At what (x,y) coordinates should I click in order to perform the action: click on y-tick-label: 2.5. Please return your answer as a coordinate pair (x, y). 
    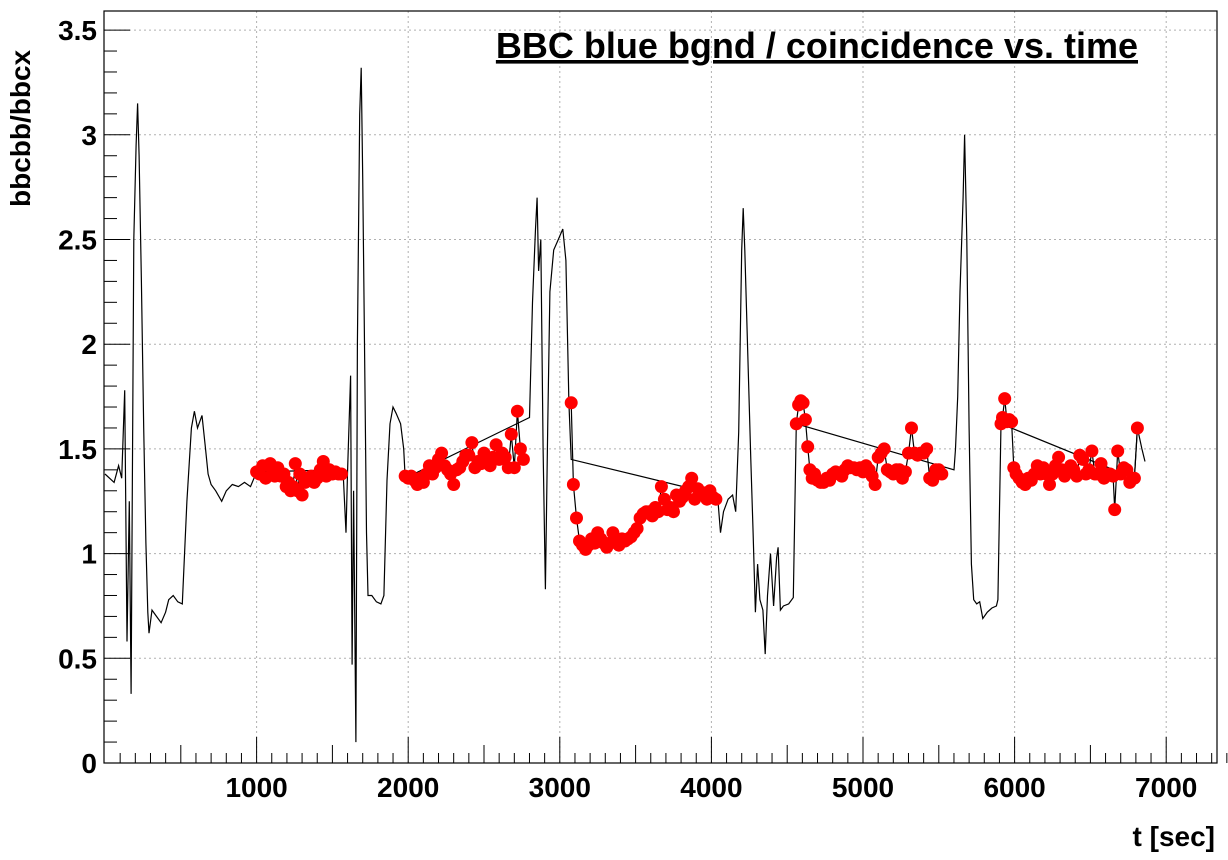
    Looking at the image, I should click on (77, 240).